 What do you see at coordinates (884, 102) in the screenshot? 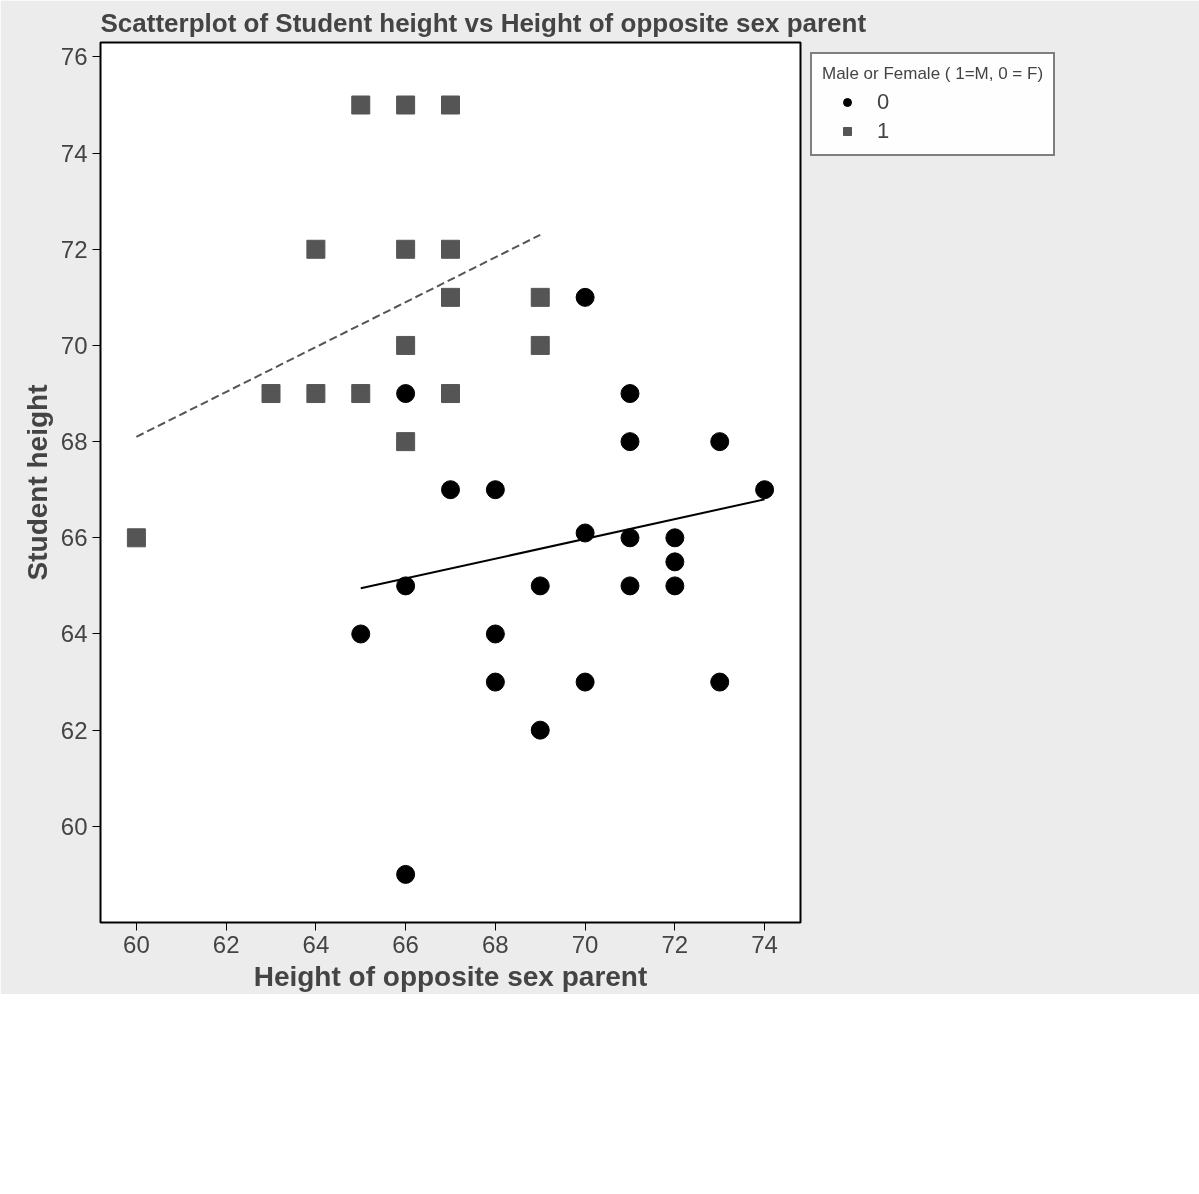
I see `legend-label: 0` at bounding box center [884, 102].